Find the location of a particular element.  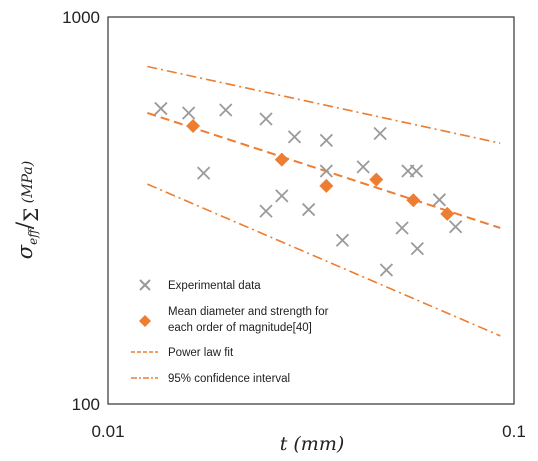

y-axis-label: σeff/Σ (MPa) is located at coordinates (28, 210).